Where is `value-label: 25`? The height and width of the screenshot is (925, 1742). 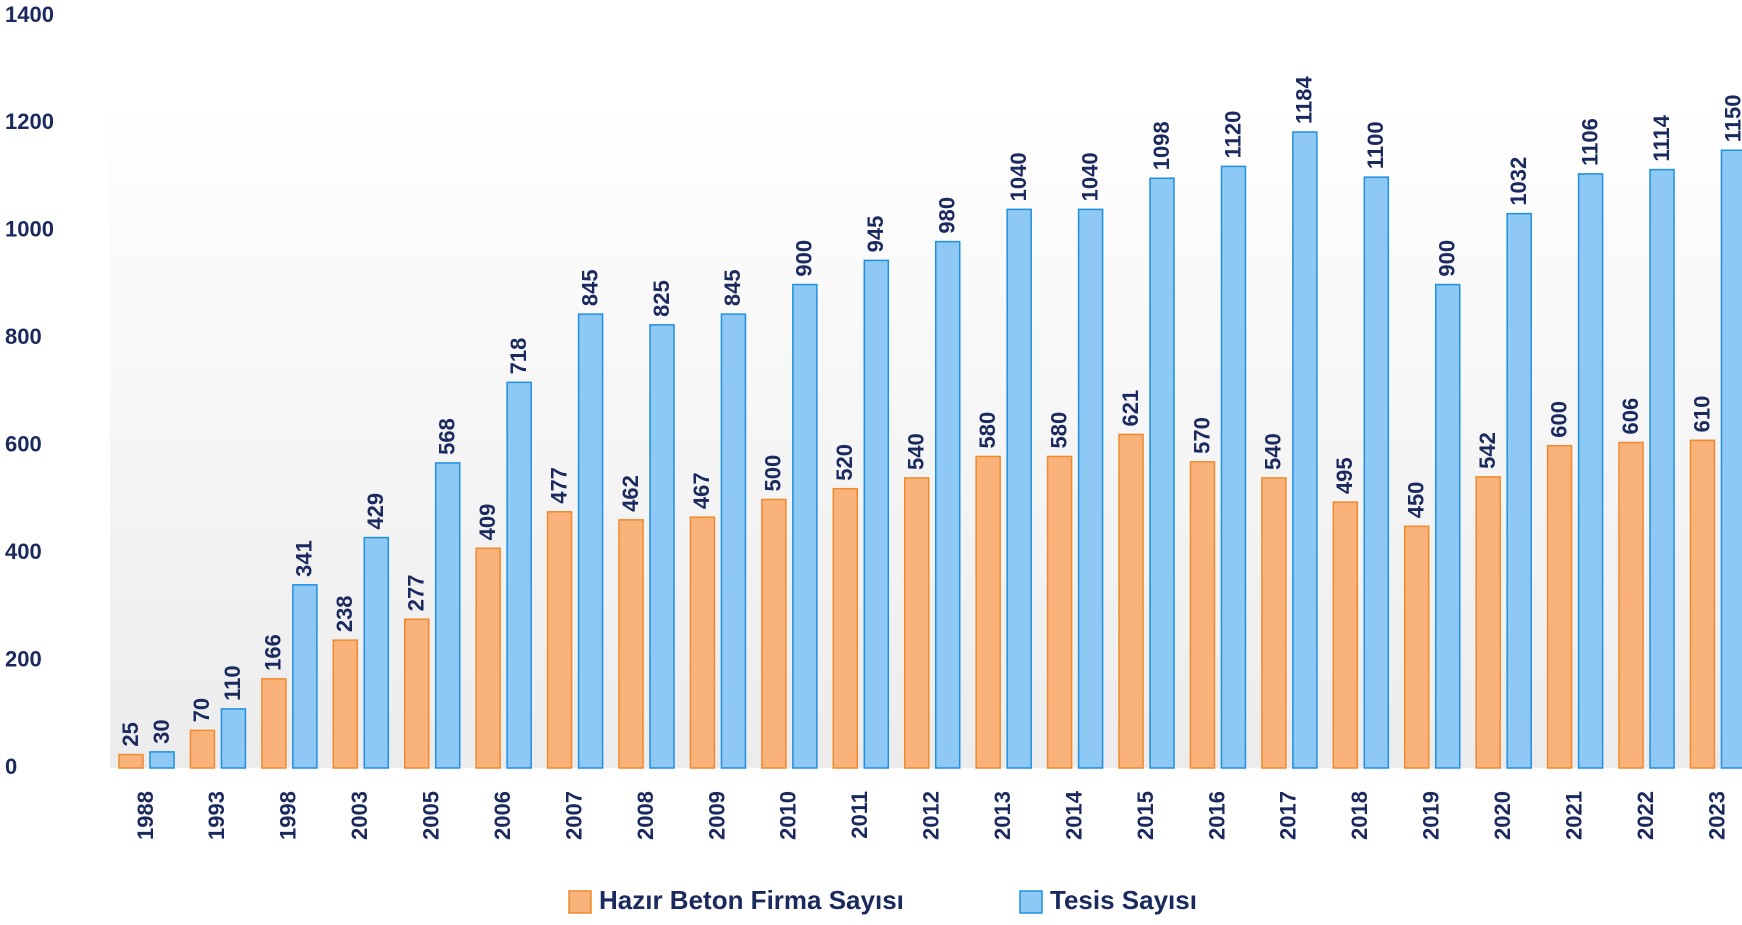 value-label: 25 is located at coordinates (130, 734).